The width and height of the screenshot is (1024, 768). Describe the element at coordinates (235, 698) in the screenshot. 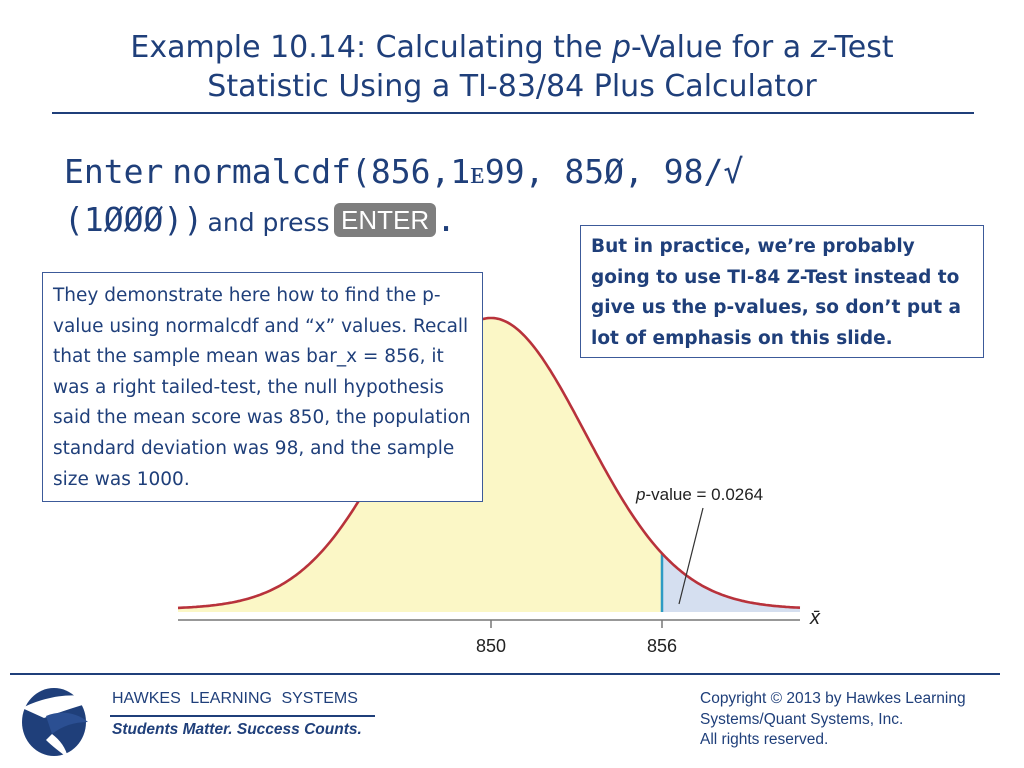

I see `brand-name: HAWKES LEARNING SYSTEMS` at that location.